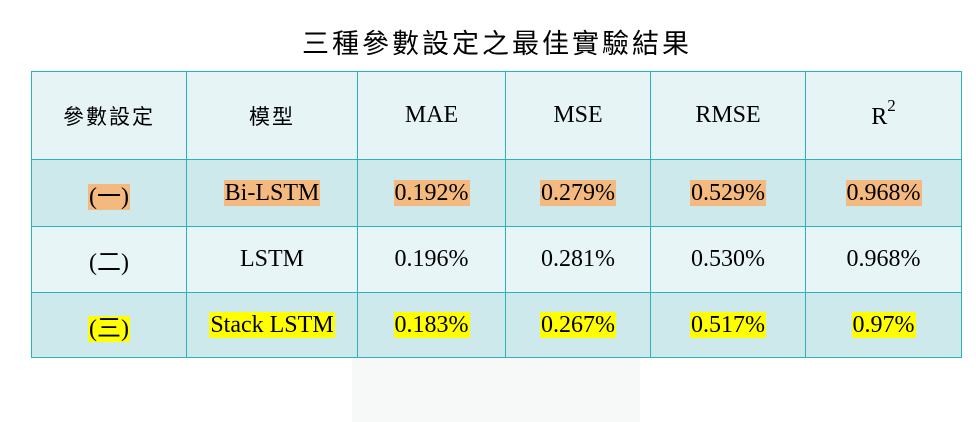  Describe the element at coordinates (728, 259) in the screenshot. I see `table-cell: 0.530%` at that location.